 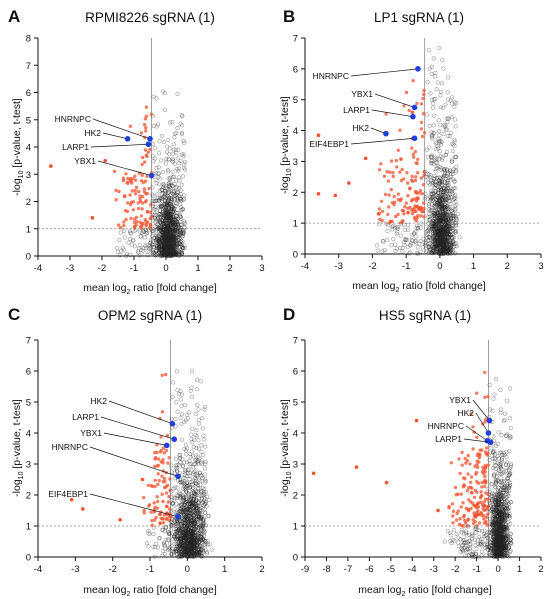 What do you see at coordinates (455, 569) in the screenshot?
I see `x-tick-label: -2` at bounding box center [455, 569].